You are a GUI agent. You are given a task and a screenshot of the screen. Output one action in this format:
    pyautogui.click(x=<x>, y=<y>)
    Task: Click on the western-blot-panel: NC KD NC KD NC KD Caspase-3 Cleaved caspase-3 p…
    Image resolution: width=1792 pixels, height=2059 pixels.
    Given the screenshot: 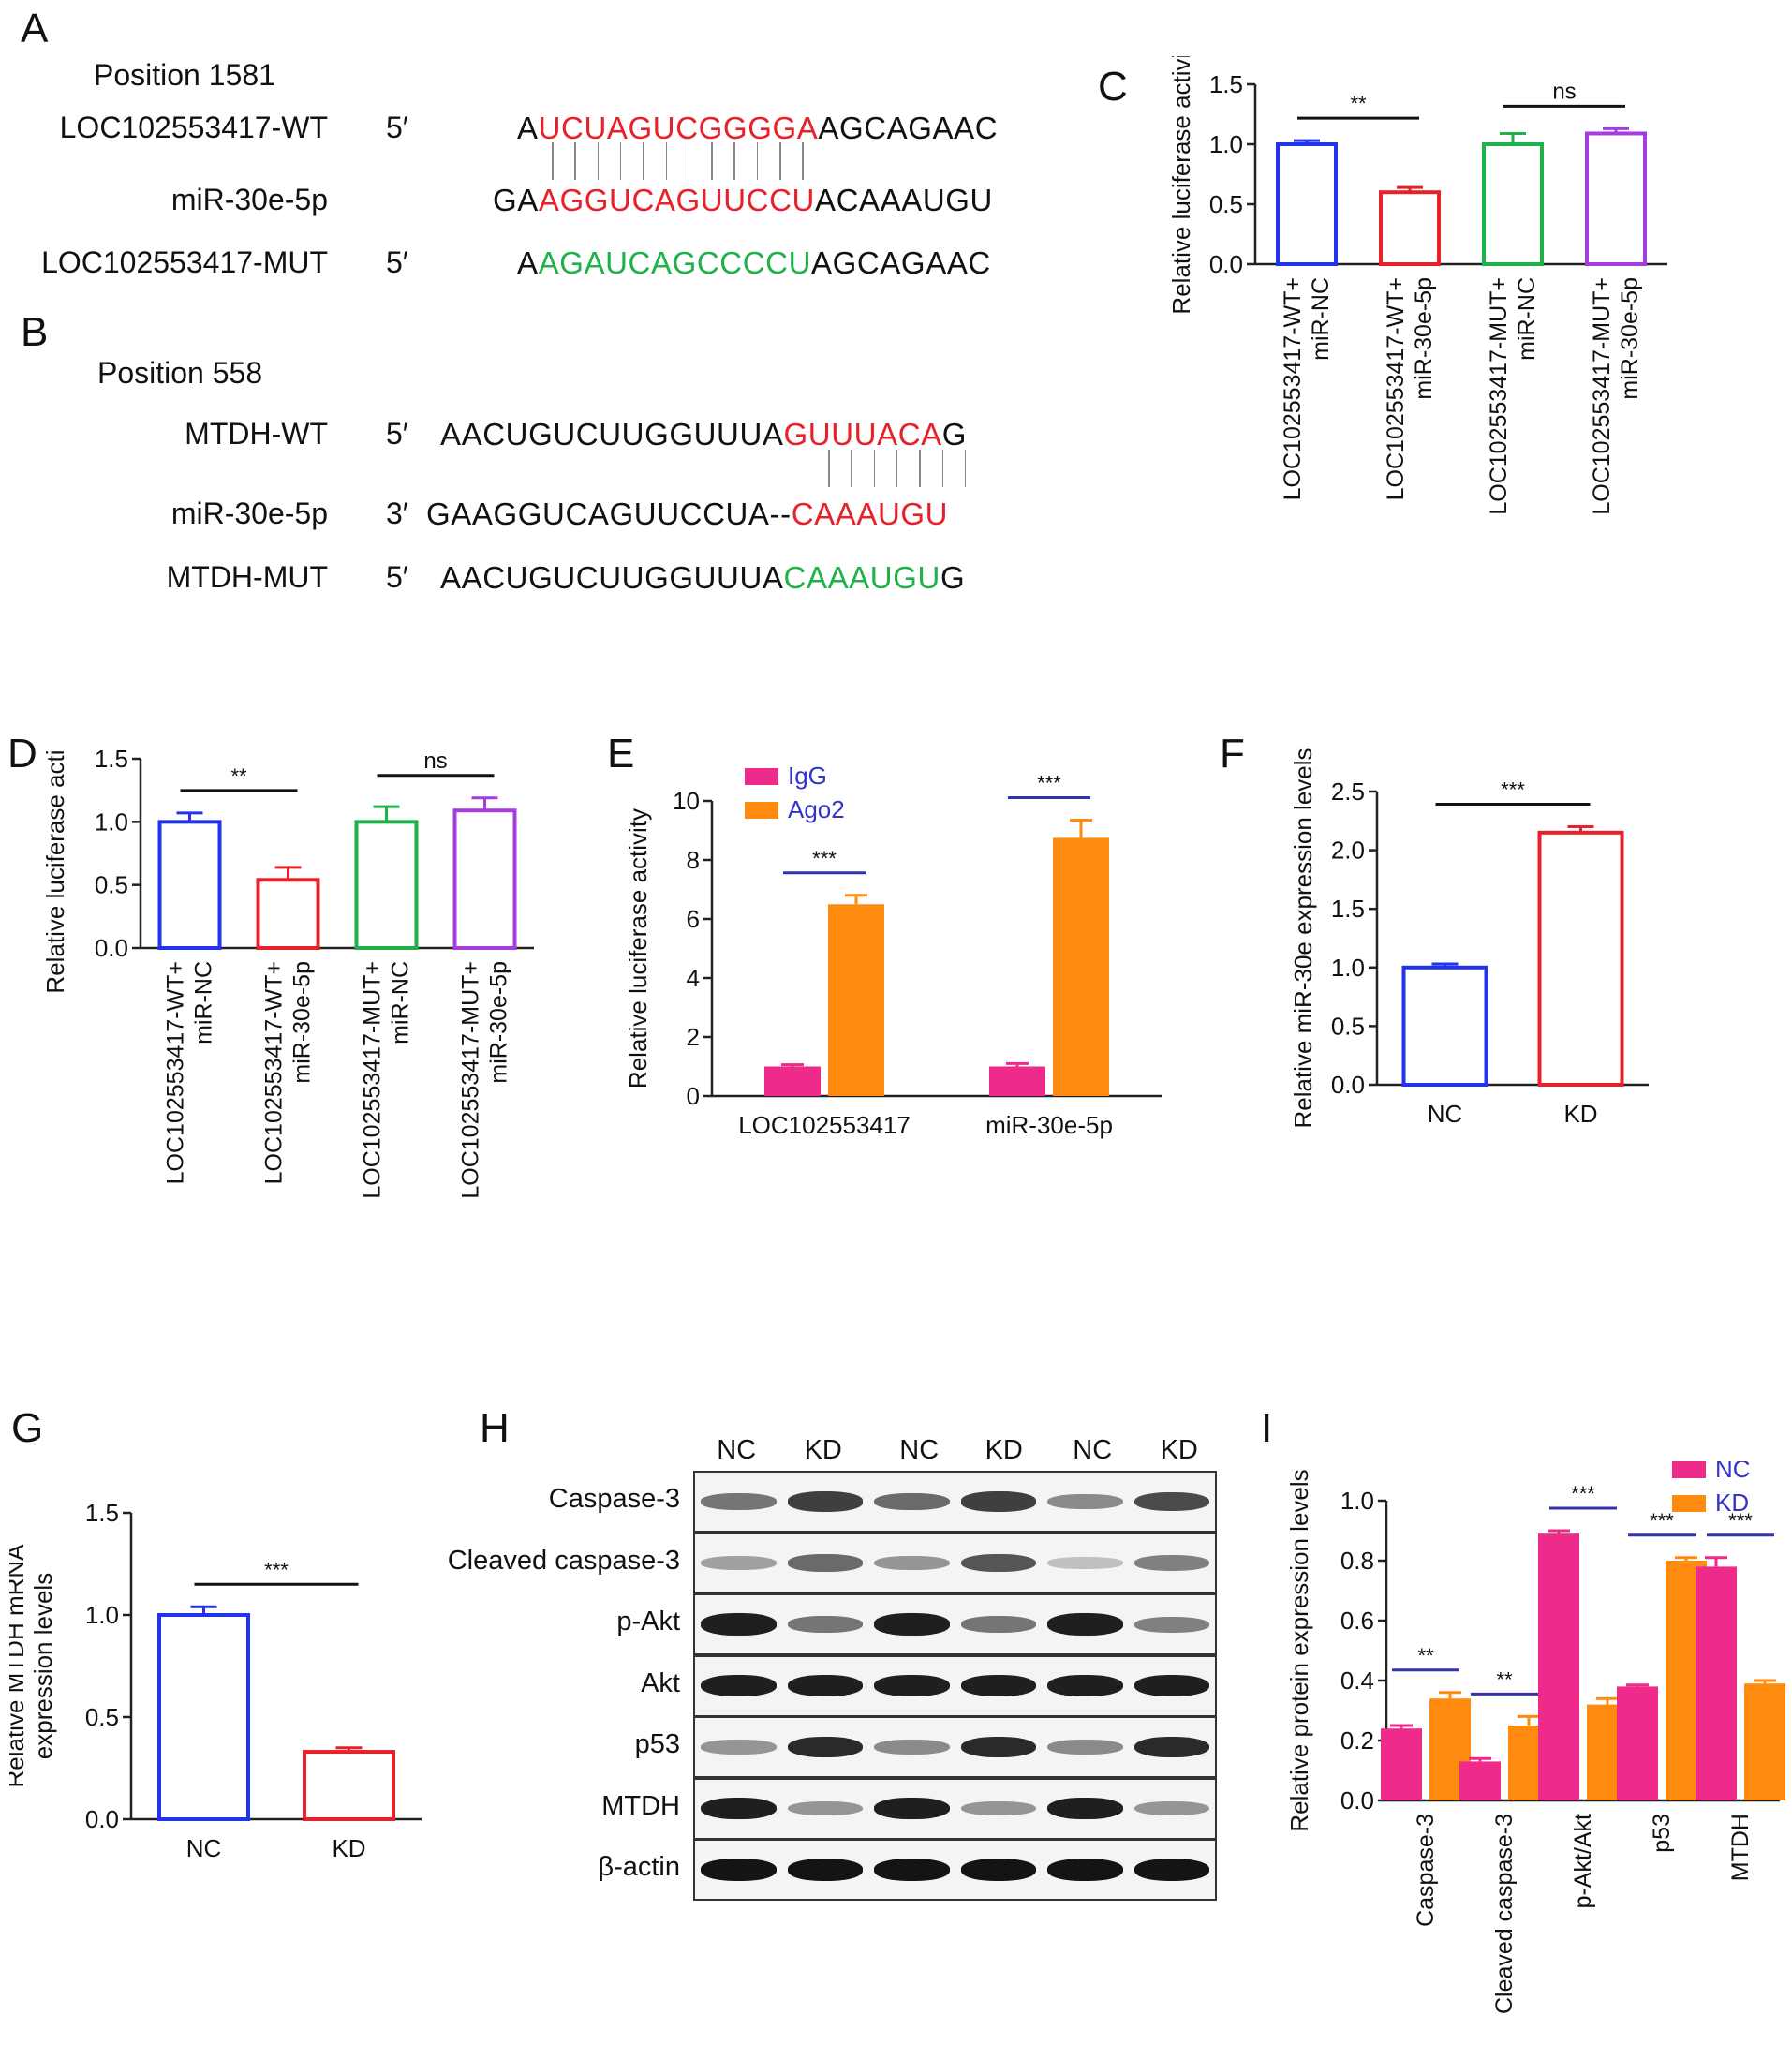 What is the action you would take?
    pyautogui.click(x=829, y=1667)
    